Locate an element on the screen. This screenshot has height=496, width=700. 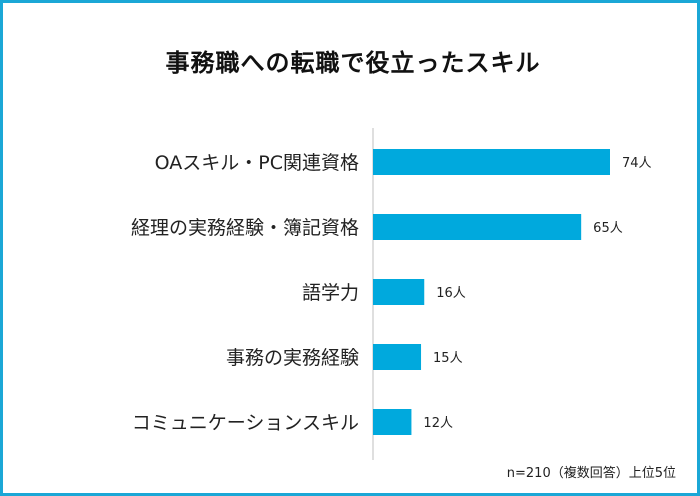
value-label-3: 16人 is located at coordinates (451, 293).